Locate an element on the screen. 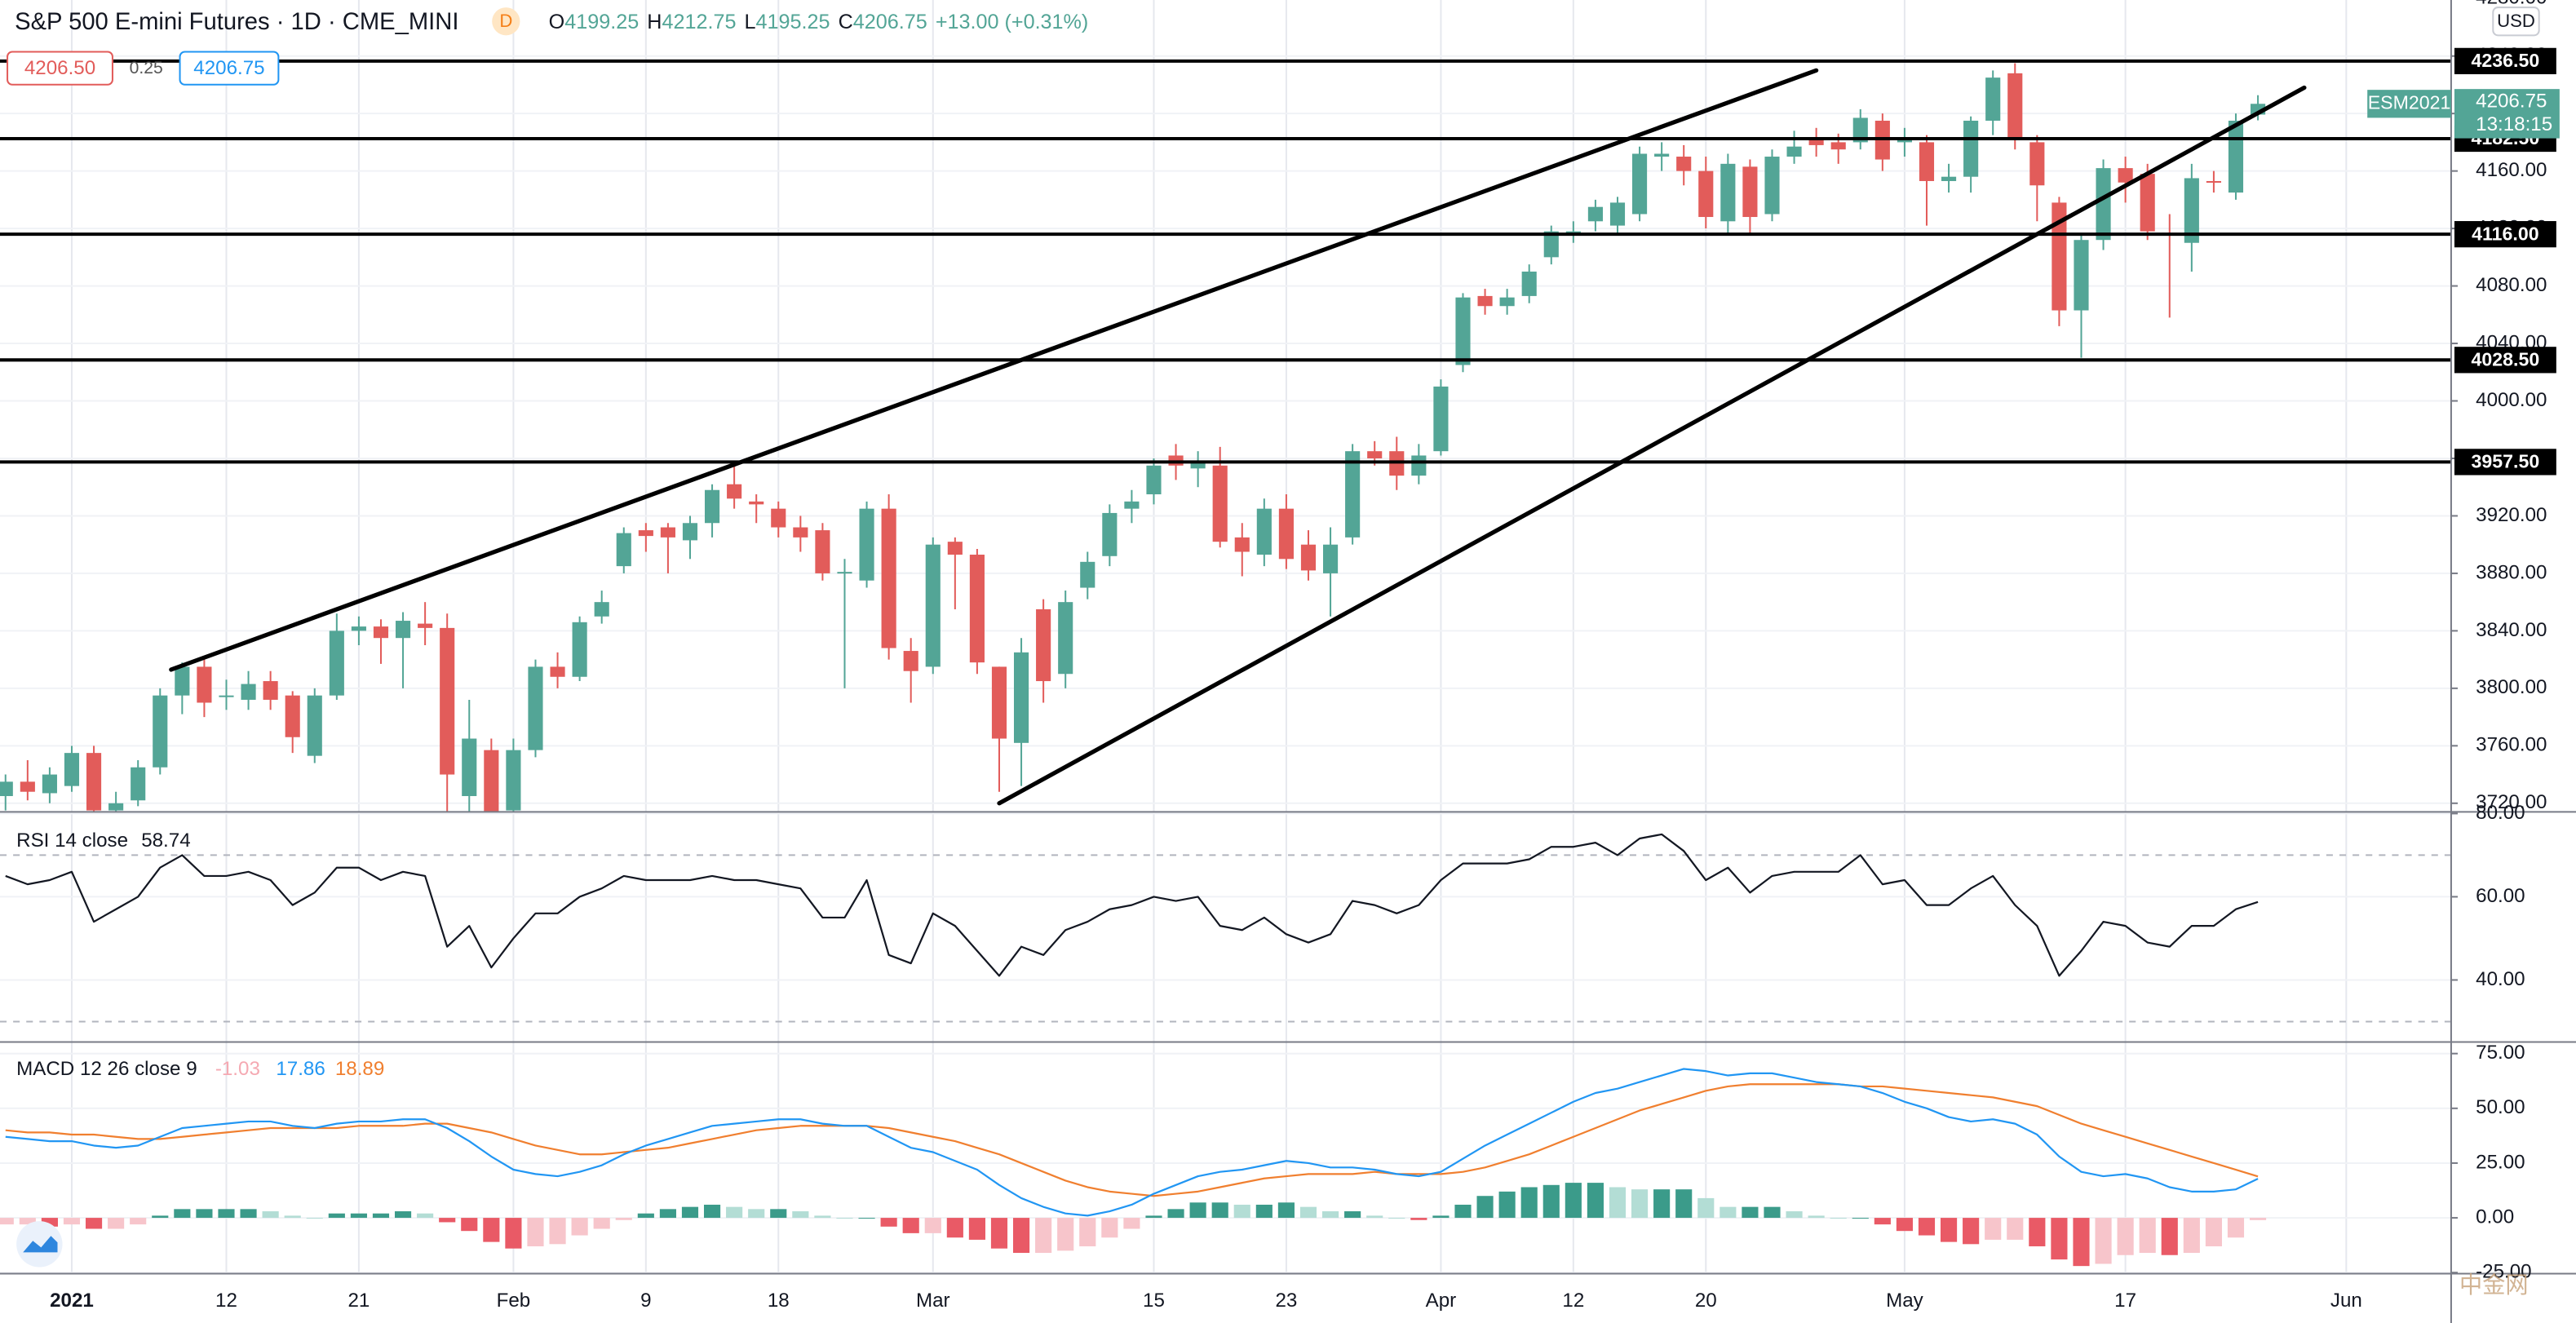  symbol-title: S&P 500 E-mini Futures · 1D · CME_MINI is located at coordinates (236, 22).